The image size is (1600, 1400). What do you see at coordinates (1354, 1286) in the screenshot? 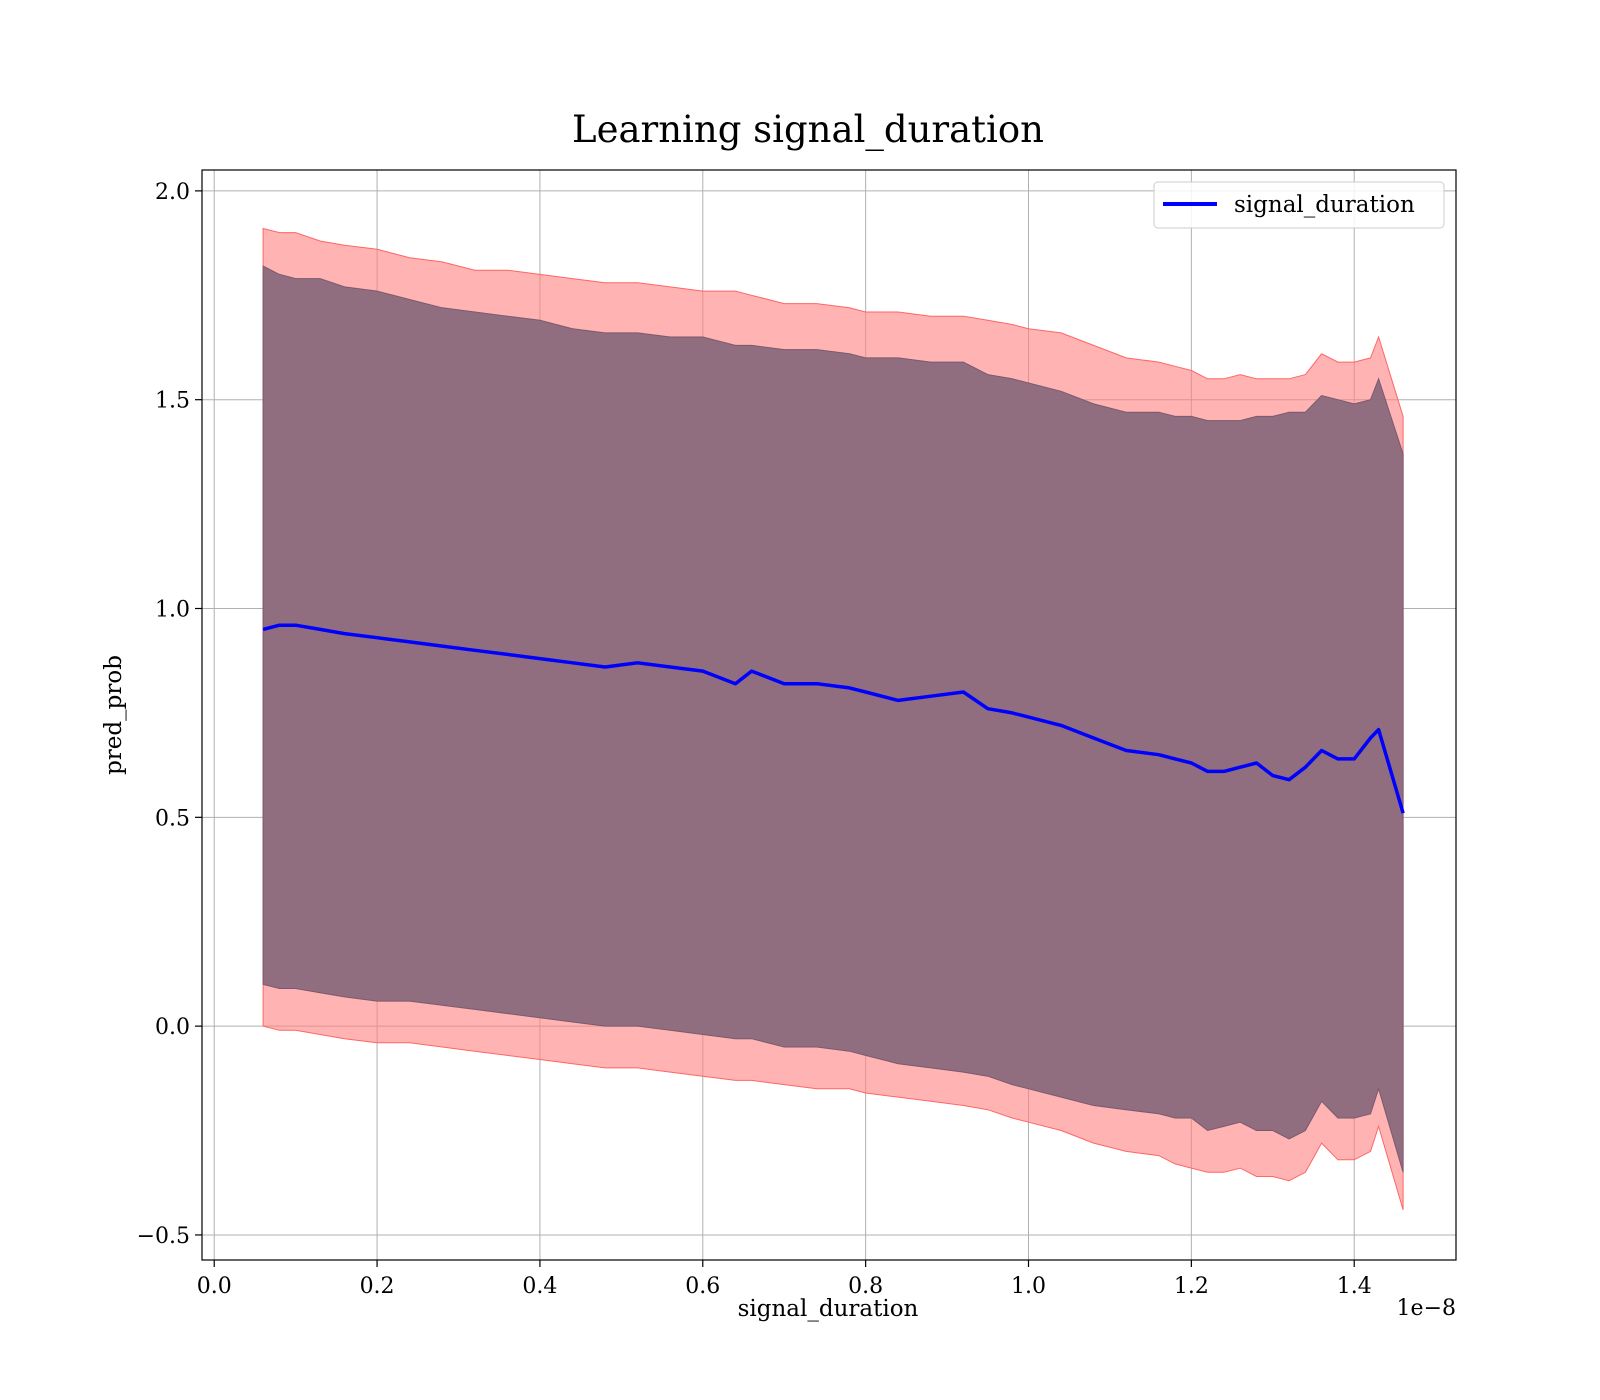
I see `x-tick-label: 1.4` at bounding box center [1354, 1286].